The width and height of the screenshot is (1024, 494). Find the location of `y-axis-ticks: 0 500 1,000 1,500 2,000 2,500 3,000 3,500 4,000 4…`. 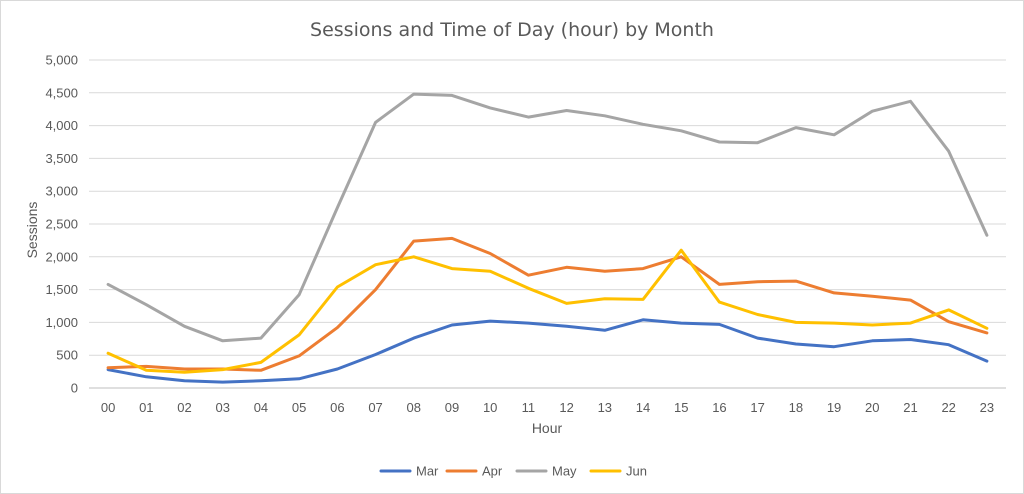

y-axis-ticks: 0 500 1,000 1,500 2,000 2,500 3,000 3,500 4,000 4… is located at coordinates (61, 224).